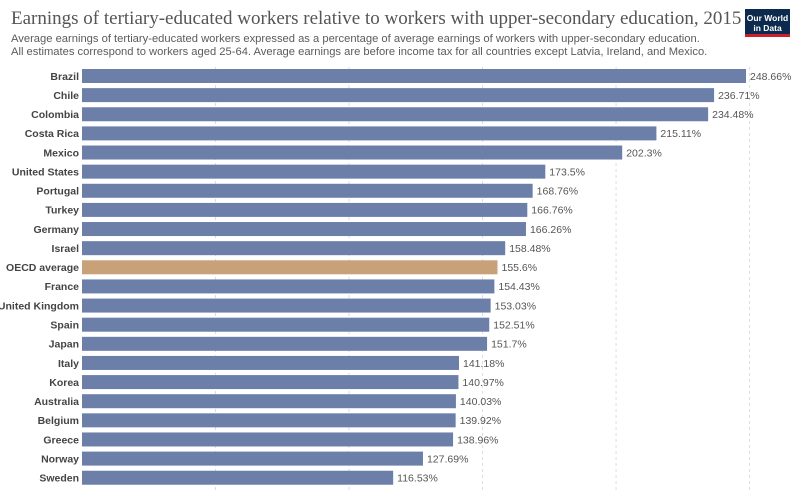 The width and height of the screenshot is (800, 499). What do you see at coordinates (567, 172) in the screenshot?
I see `value-label: 173.5%` at bounding box center [567, 172].